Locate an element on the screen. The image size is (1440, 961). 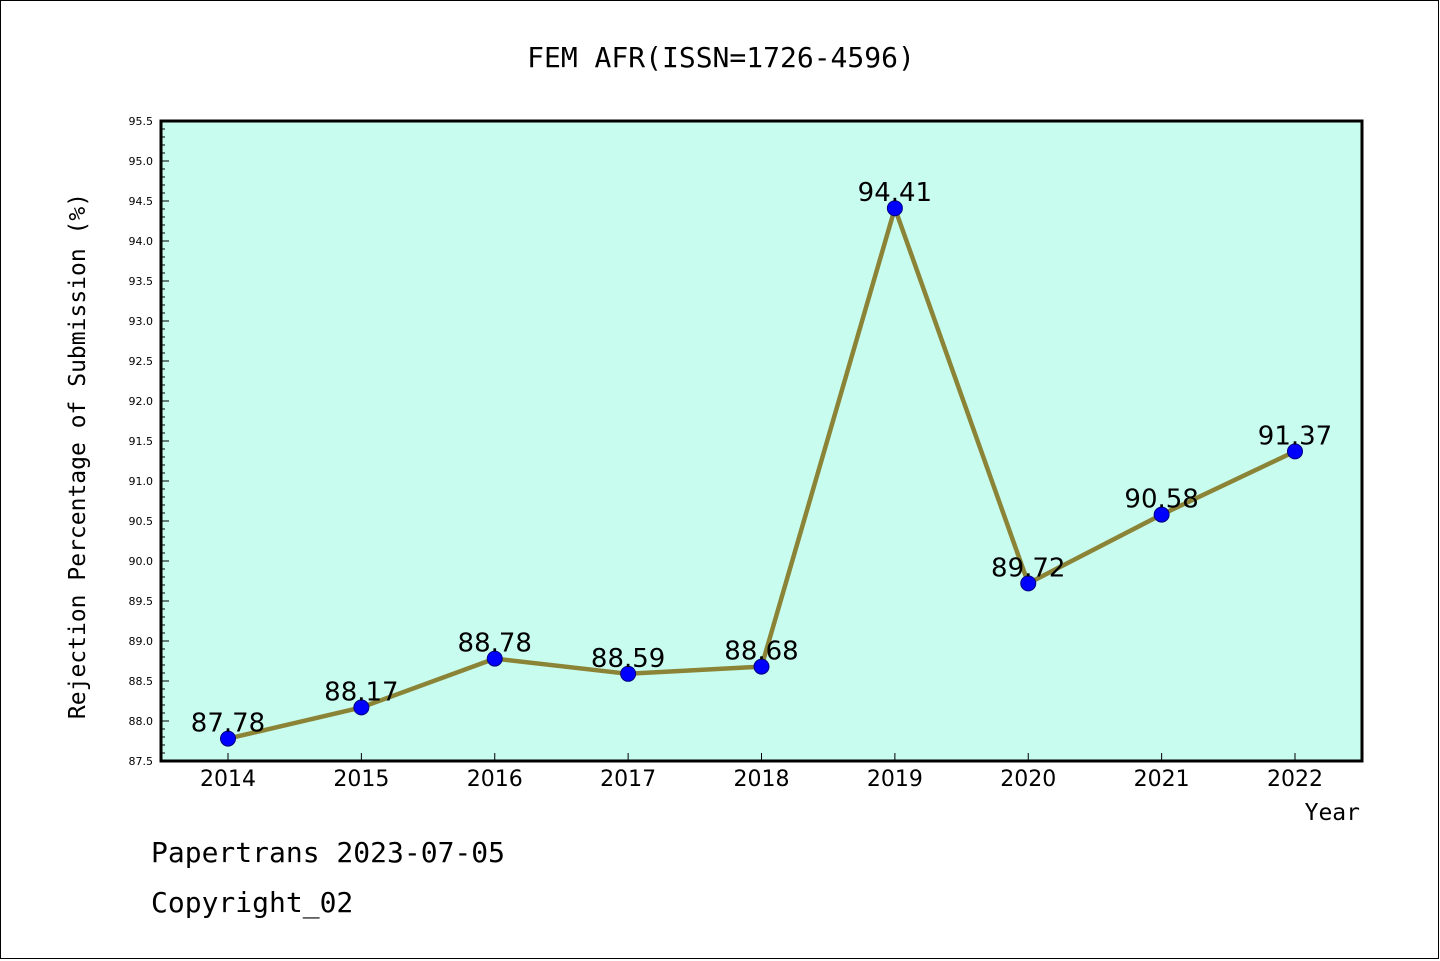
data-value-label: 94.41 is located at coordinates (895, 193).